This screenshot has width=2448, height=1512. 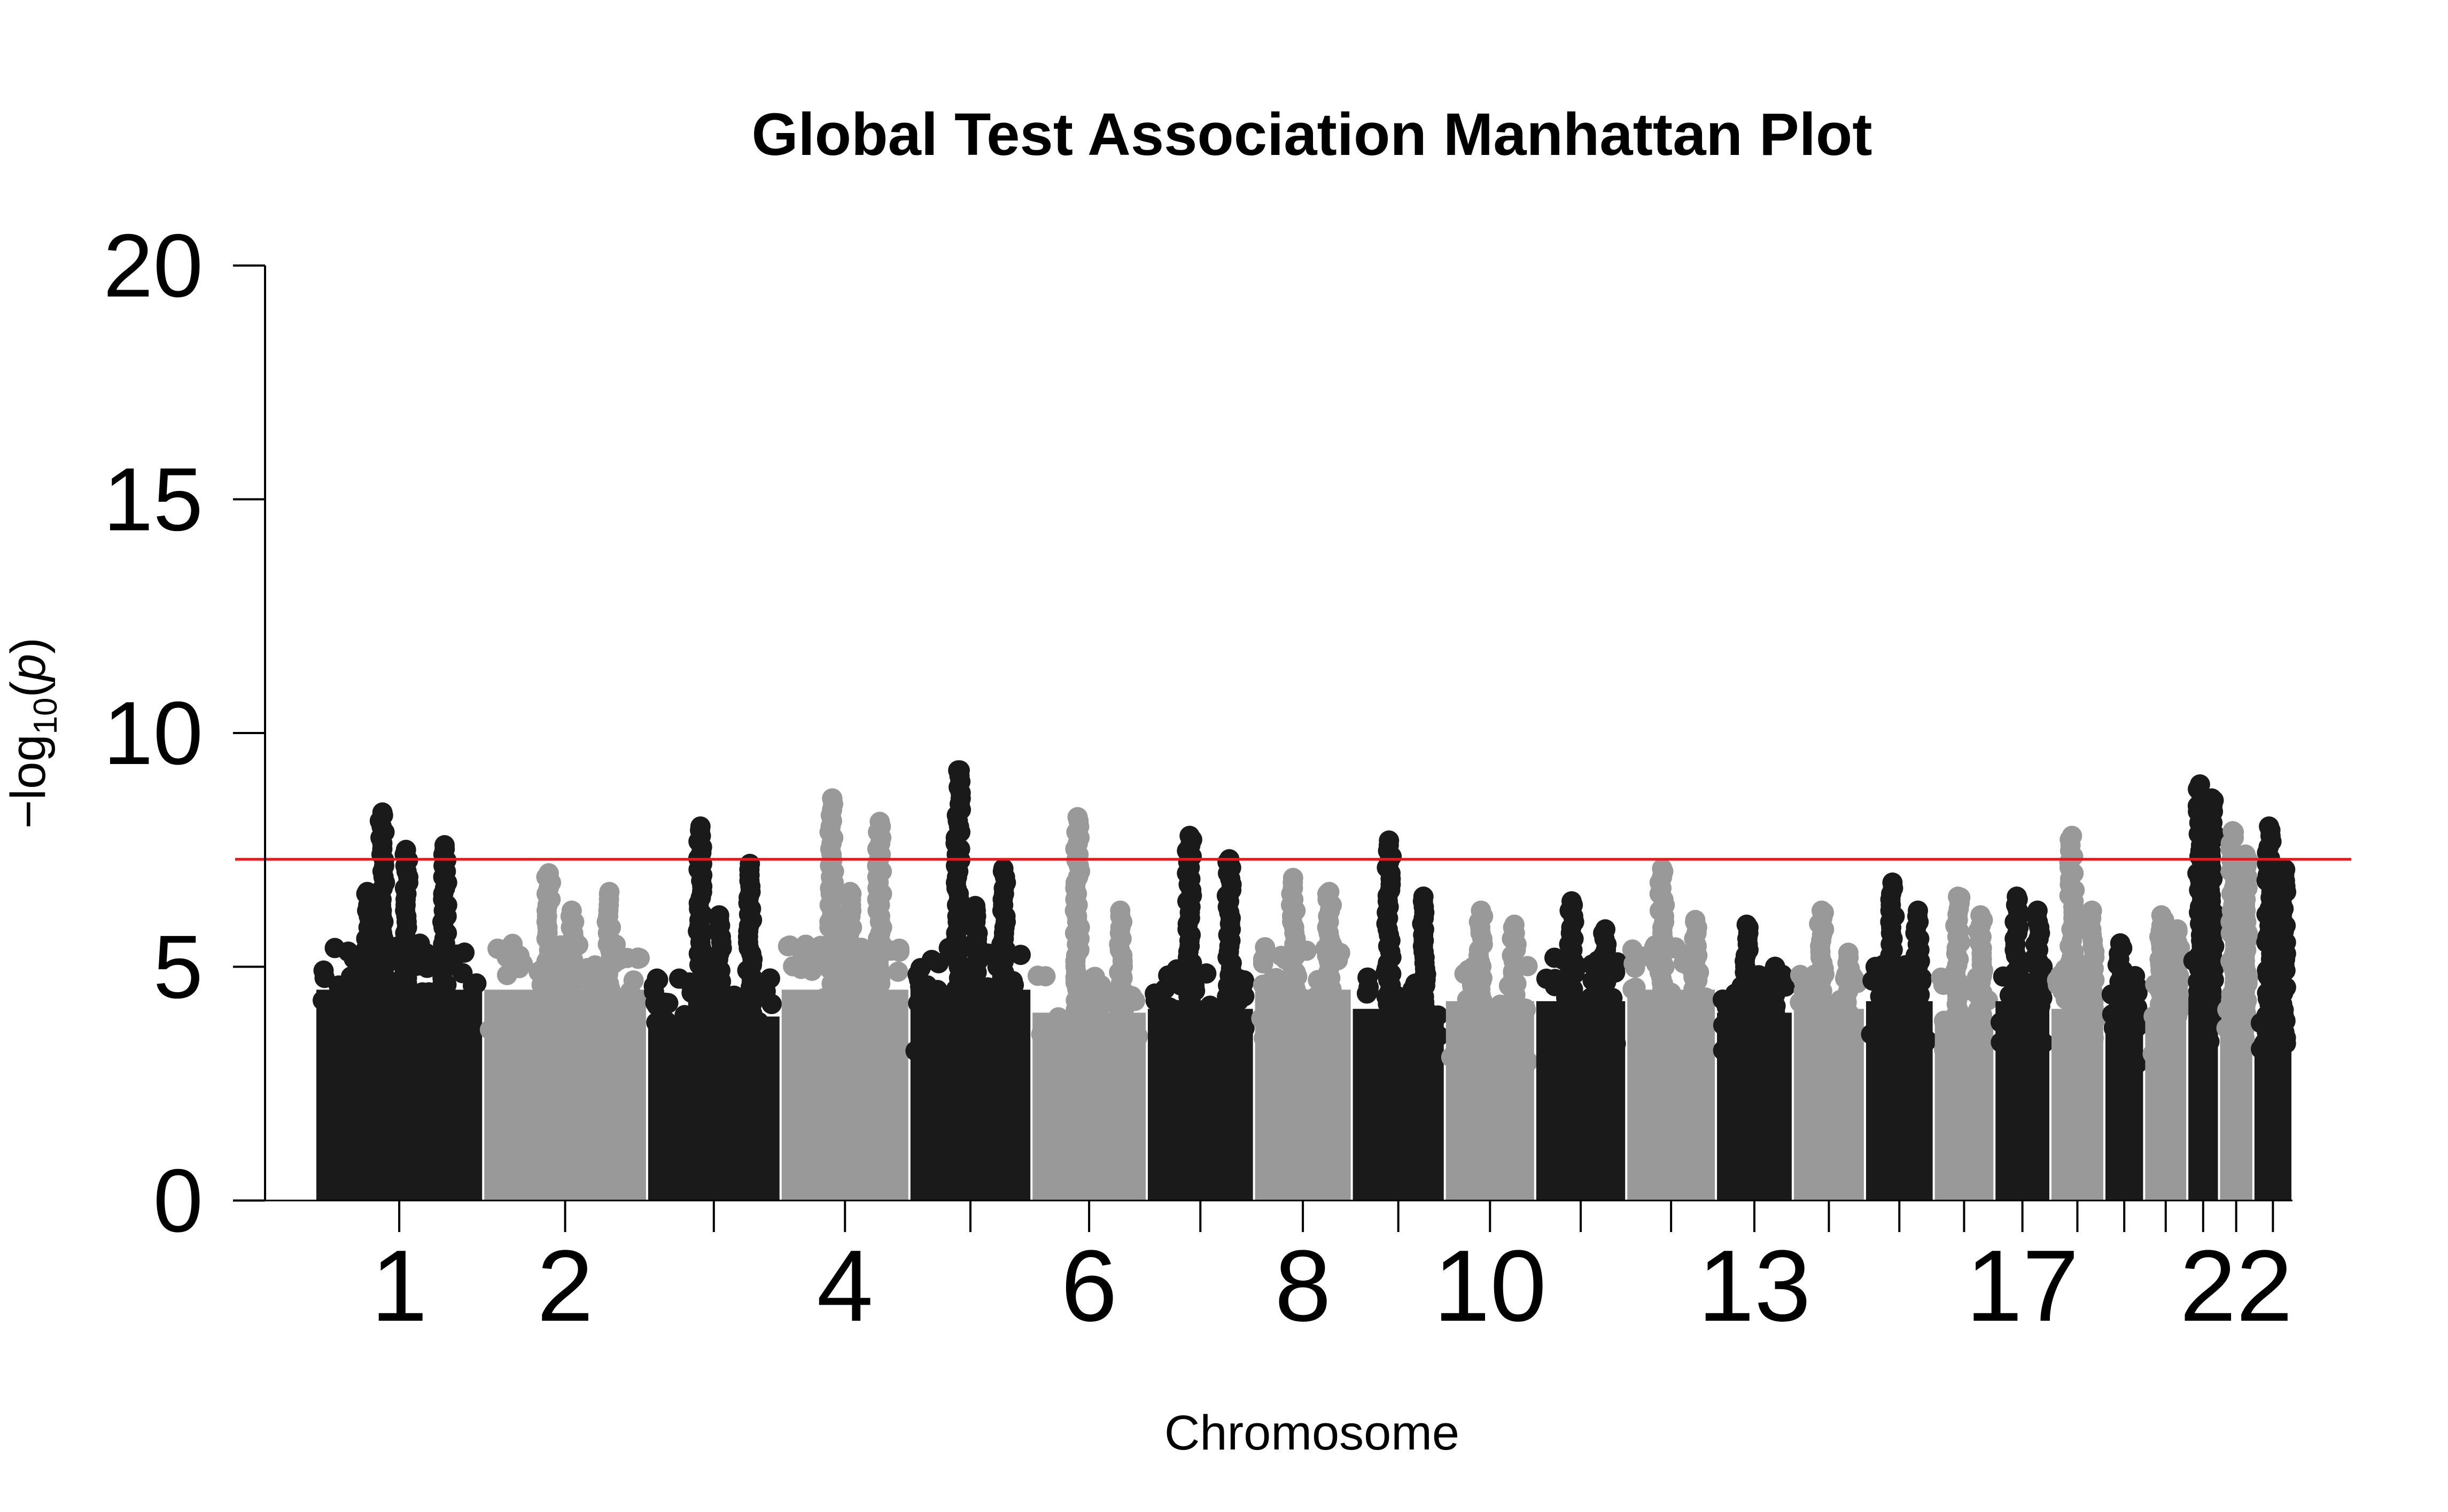 What do you see at coordinates (2022, 1286) in the screenshot?
I see `x-tick-label: 17` at bounding box center [2022, 1286].